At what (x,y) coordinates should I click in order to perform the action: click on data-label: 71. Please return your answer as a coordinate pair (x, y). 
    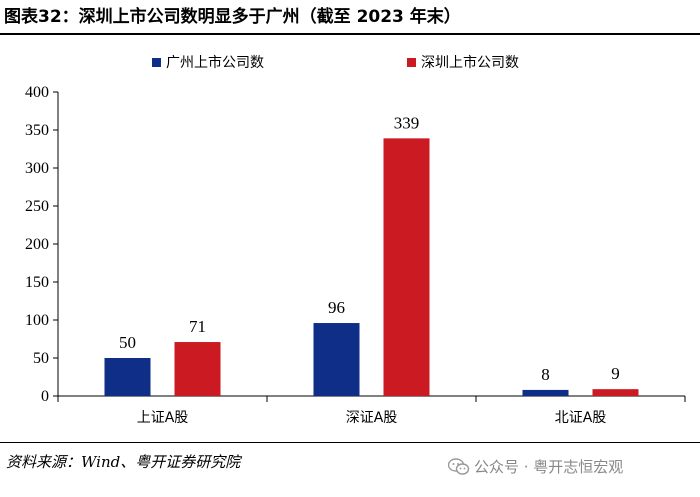
    Looking at the image, I should click on (197, 326).